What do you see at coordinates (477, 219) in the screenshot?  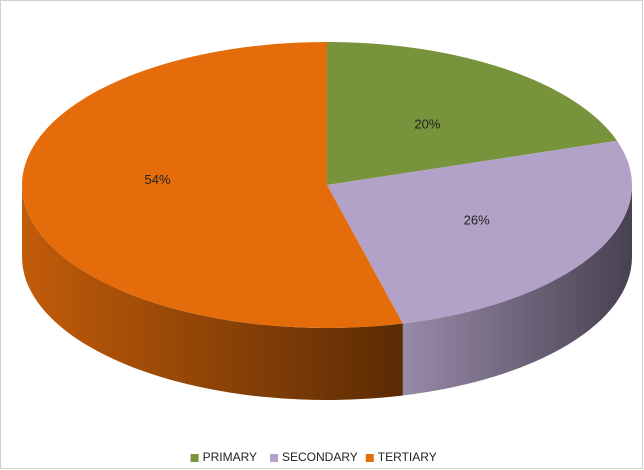 I see `data-label: 26%` at bounding box center [477, 219].